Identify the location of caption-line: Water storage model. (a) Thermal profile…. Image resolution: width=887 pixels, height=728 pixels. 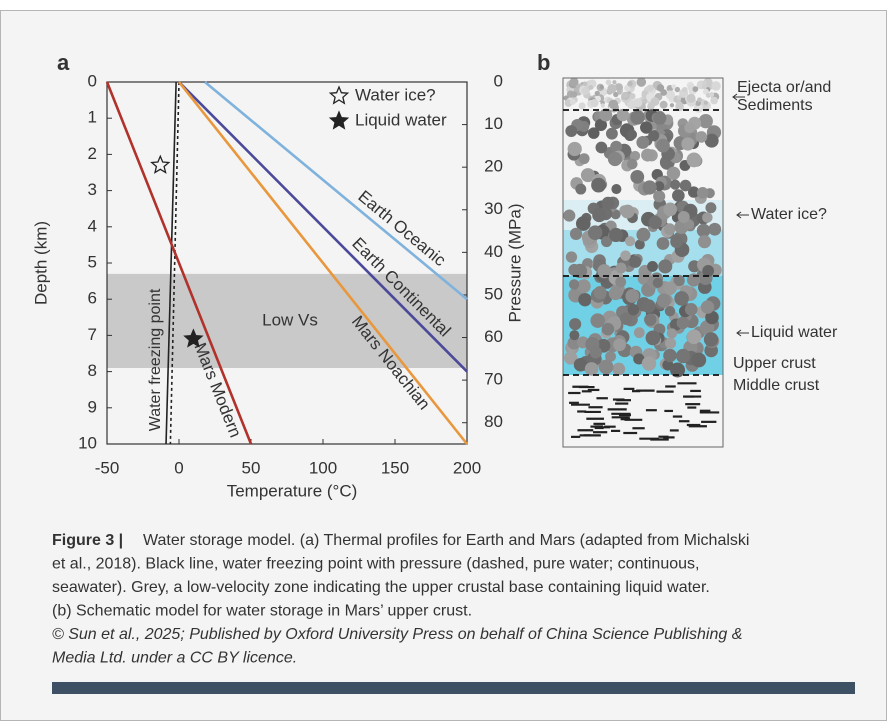
(446, 540).